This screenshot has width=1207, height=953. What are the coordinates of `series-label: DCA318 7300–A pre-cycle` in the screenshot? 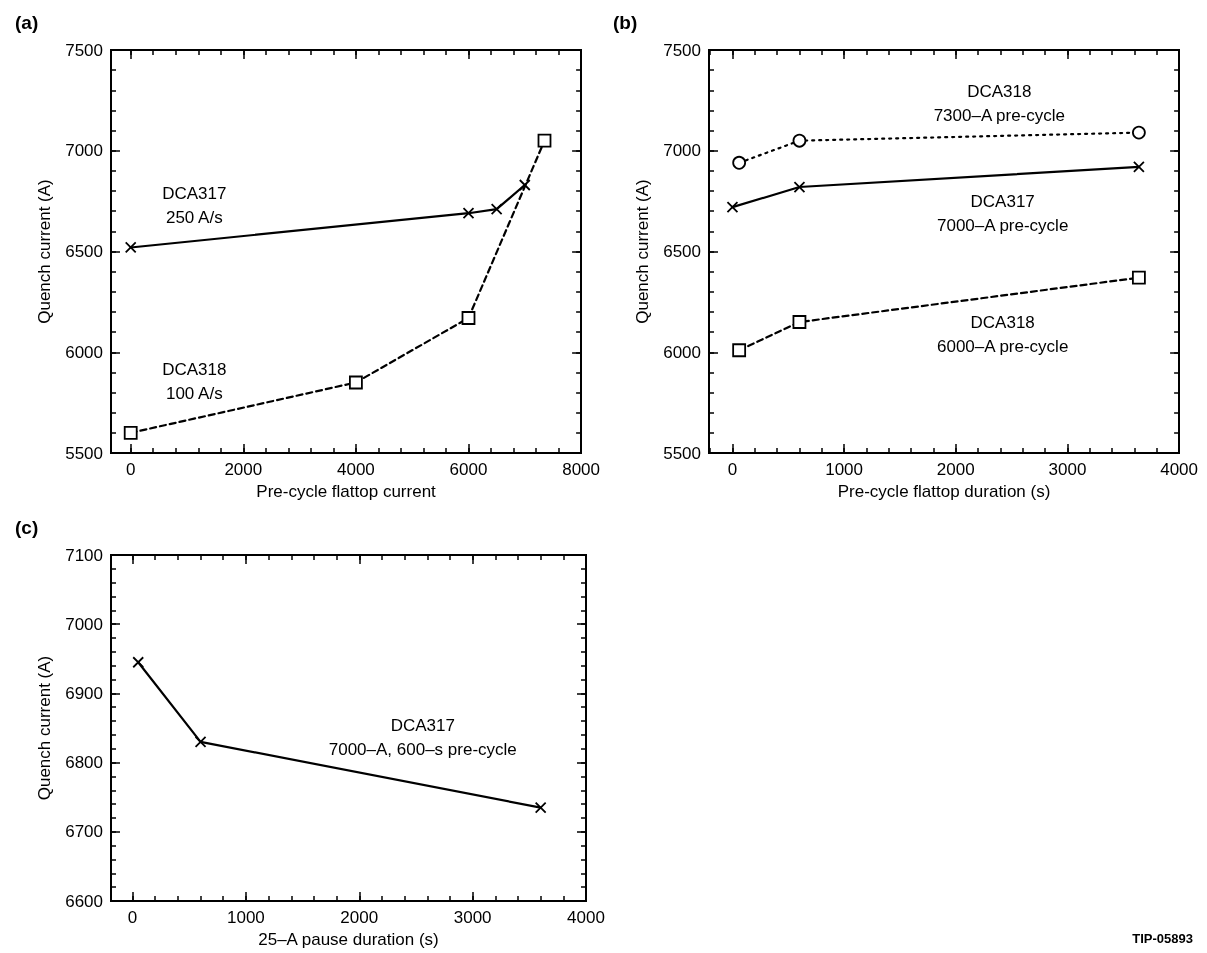 It's located at (999, 103).